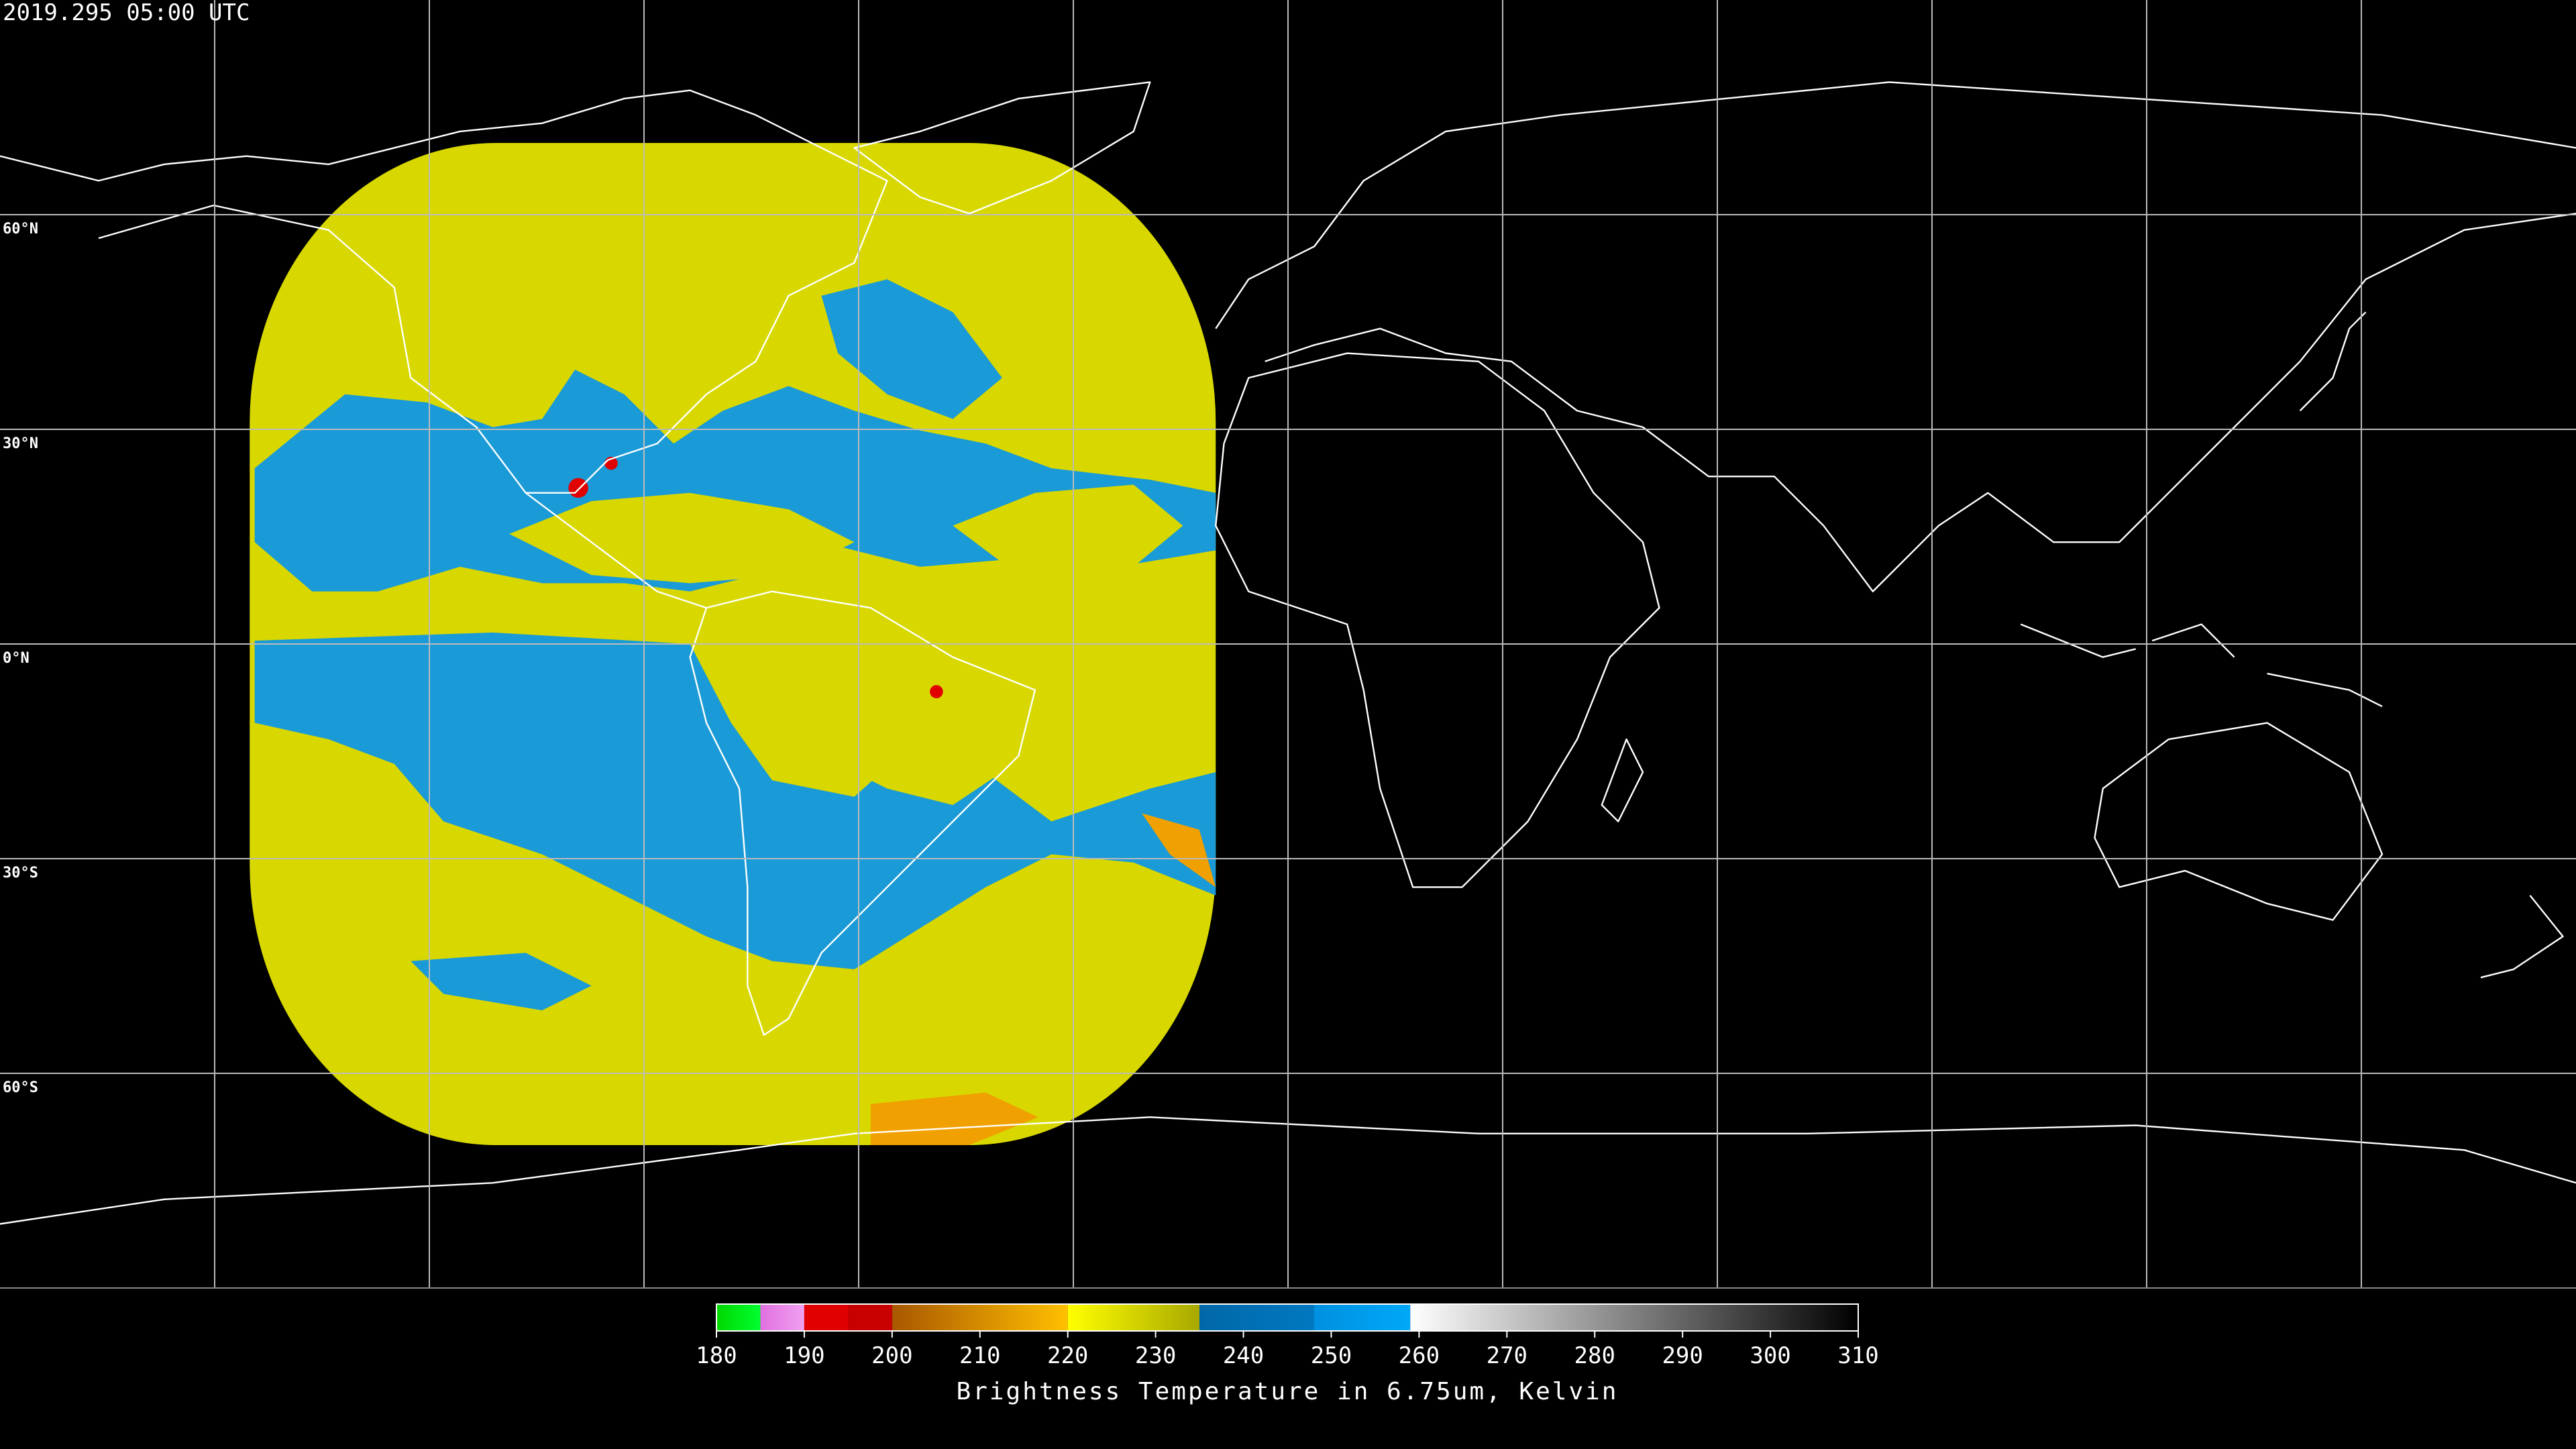 The image size is (2576, 1449). I want to click on colorbar-tick-label: 290, so click(1682, 1355).